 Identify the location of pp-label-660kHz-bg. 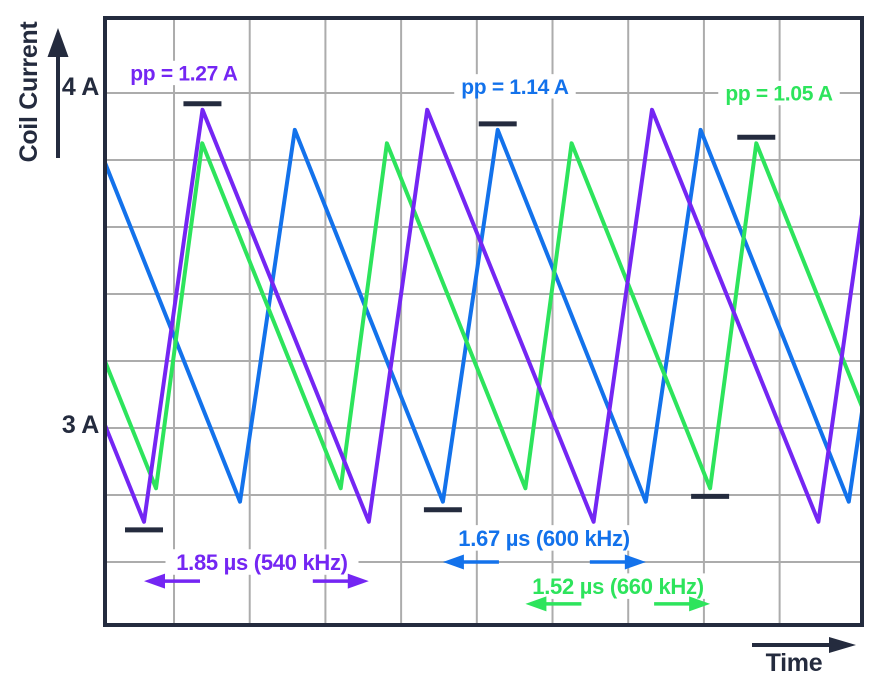
(779, 93).